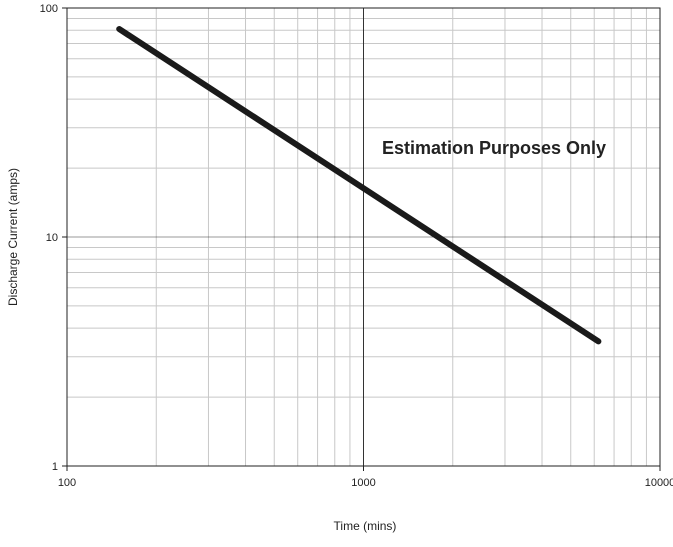 The image size is (673, 547). Describe the element at coordinates (13, 237) in the screenshot. I see `y-axis-title: Discharge Current (amps)` at that location.